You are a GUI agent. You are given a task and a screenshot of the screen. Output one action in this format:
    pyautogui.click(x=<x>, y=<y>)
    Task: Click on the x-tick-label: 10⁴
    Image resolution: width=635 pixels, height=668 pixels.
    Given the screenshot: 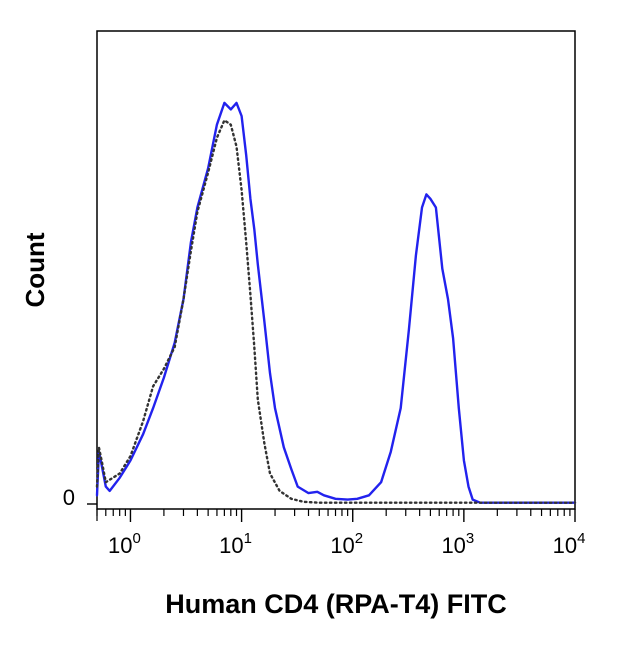 What is the action you would take?
    pyautogui.click(x=569, y=544)
    